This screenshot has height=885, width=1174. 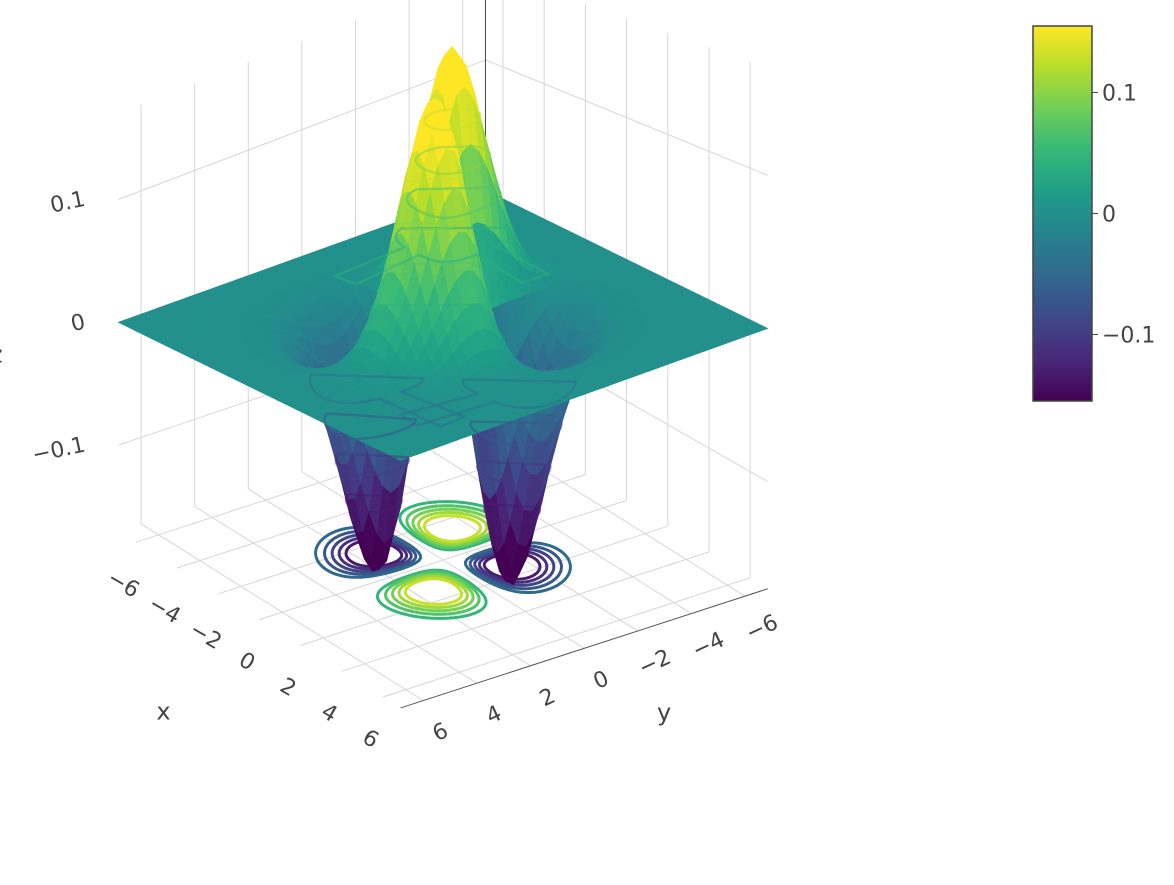 What do you see at coordinates (288, 687) in the screenshot?
I see `x-tick-label: 2` at bounding box center [288, 687].